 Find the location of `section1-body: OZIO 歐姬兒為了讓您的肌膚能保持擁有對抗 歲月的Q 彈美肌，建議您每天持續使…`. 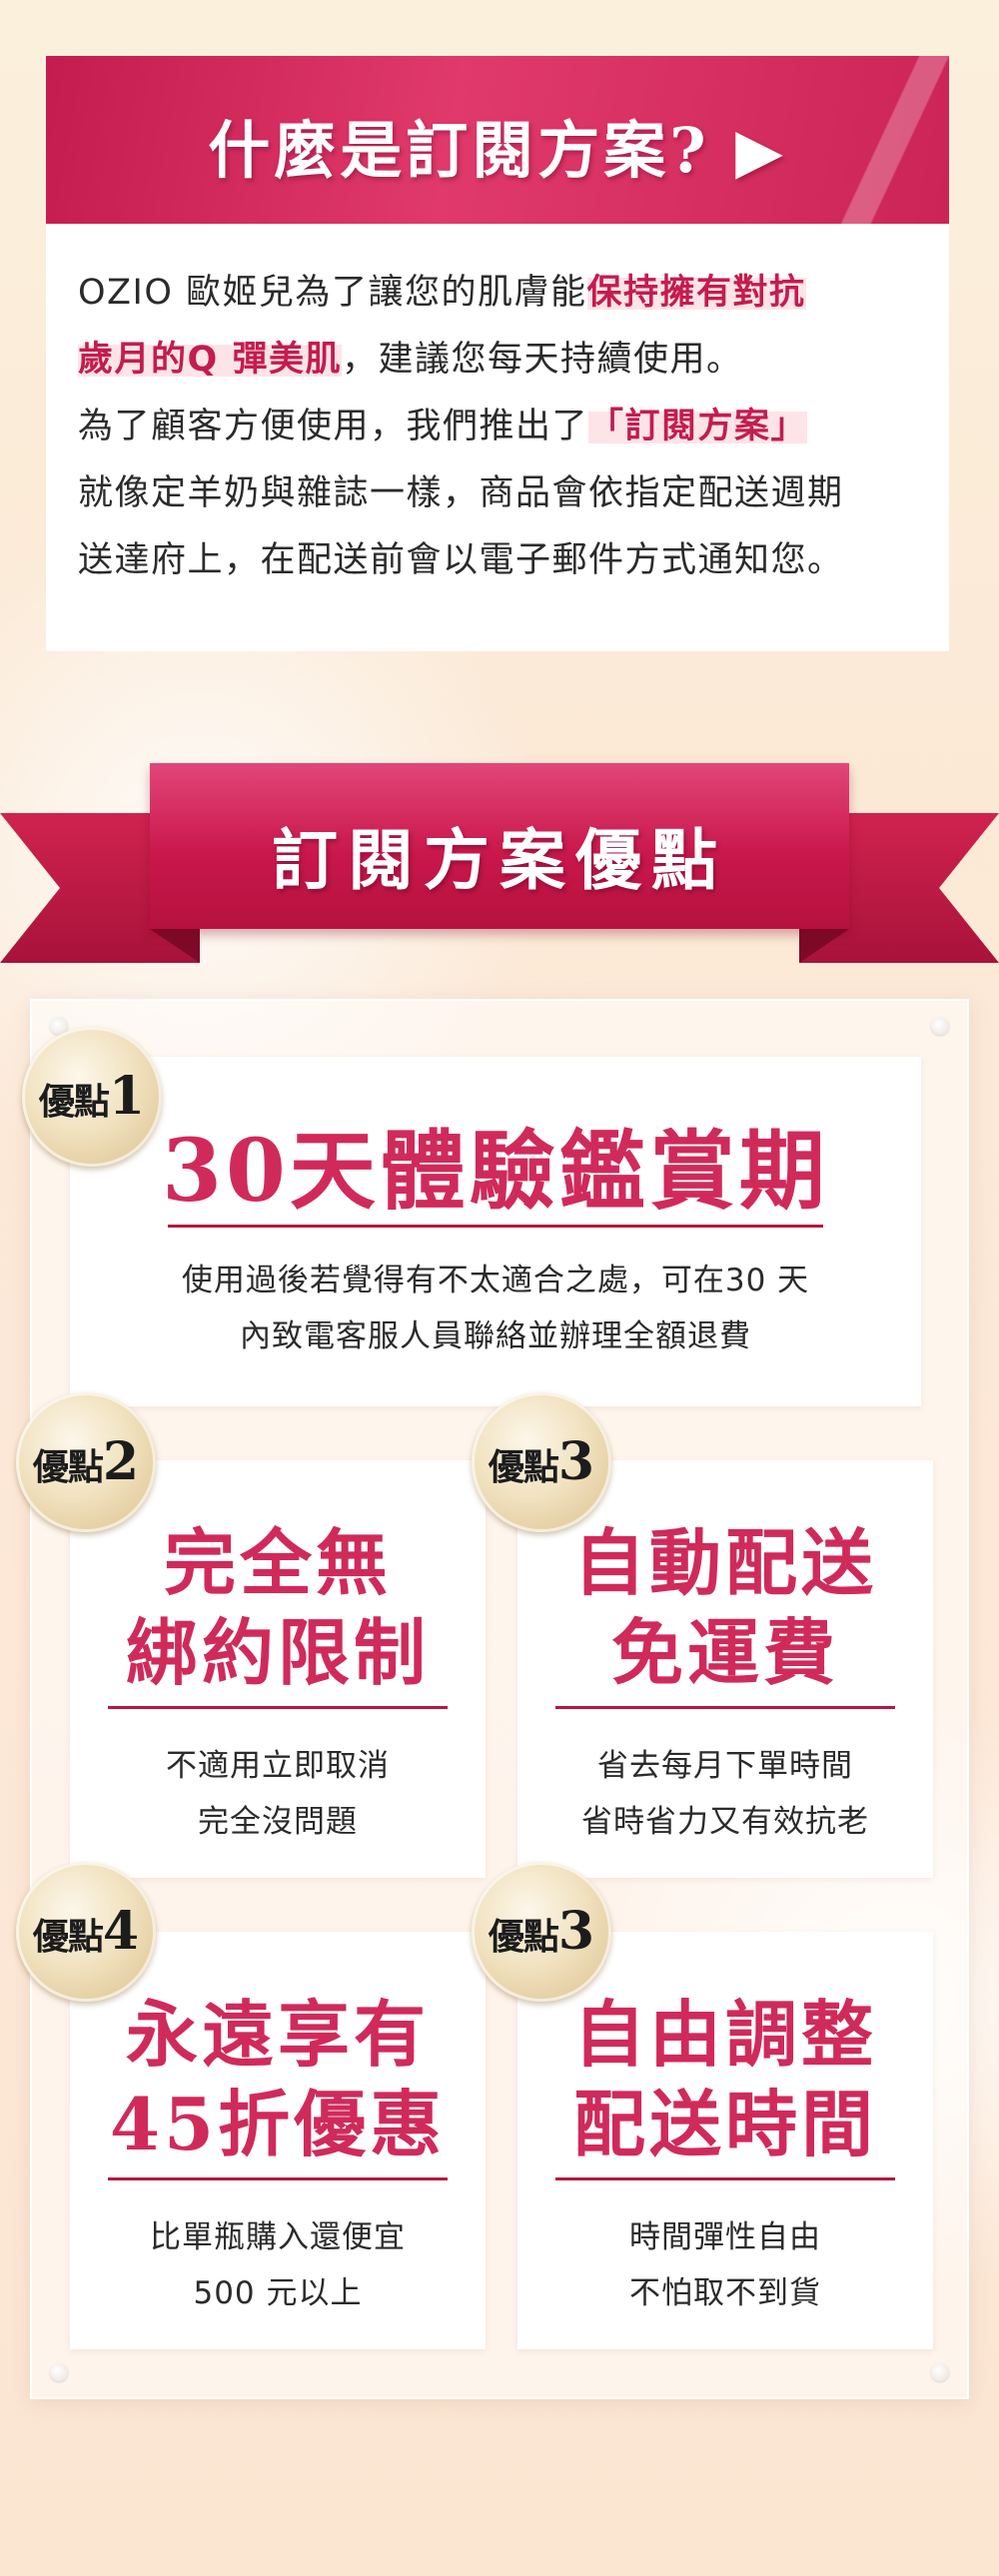

section1-body: OZIO 歐姬兒為了讓您的肌膚能保持擁有對抗 歲月的Q 彈美肌，建議您每天持續使… is located at coordinates (498, 438).